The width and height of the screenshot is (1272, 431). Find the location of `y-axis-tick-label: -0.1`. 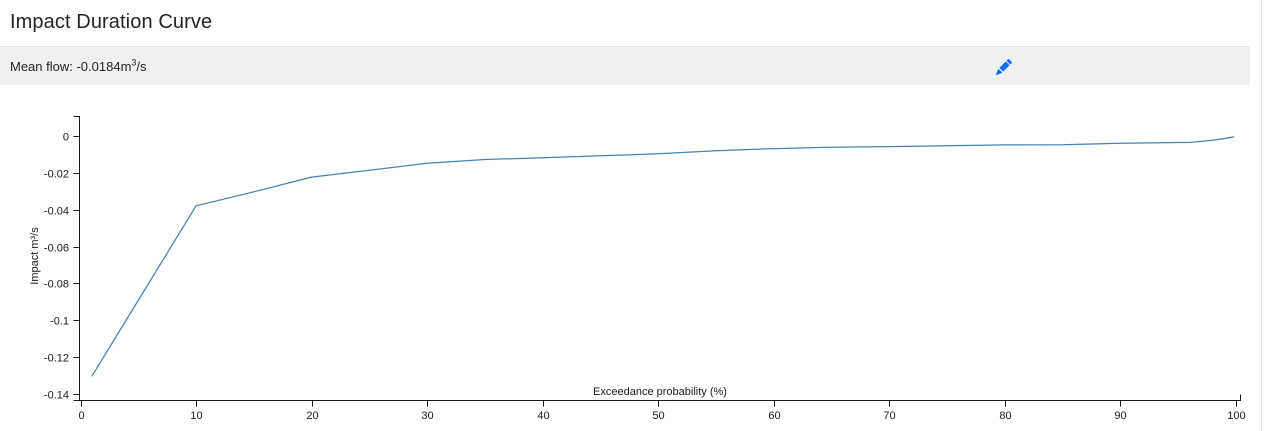

y-axis-tick-label: -0.1 is located at coordinates (59, 322).